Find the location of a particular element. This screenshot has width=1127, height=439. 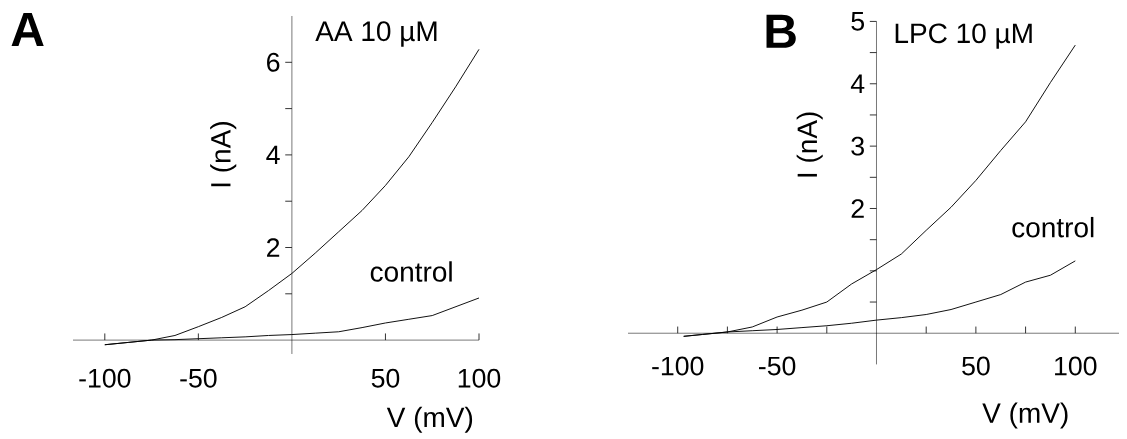

y-tick-label: 5 is located at coordinates (857, 21).